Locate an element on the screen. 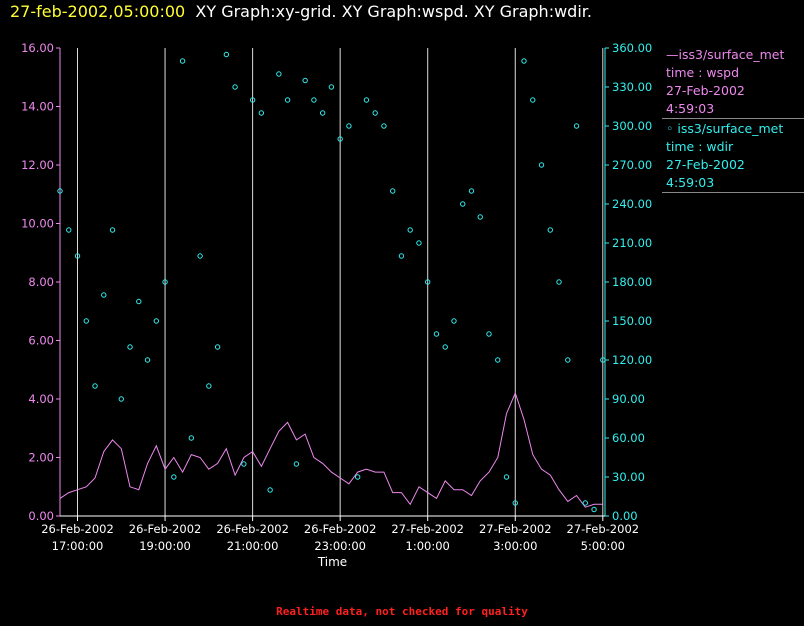  legend-wspd-variable: time : wspd is located at coordinates (703, 72).